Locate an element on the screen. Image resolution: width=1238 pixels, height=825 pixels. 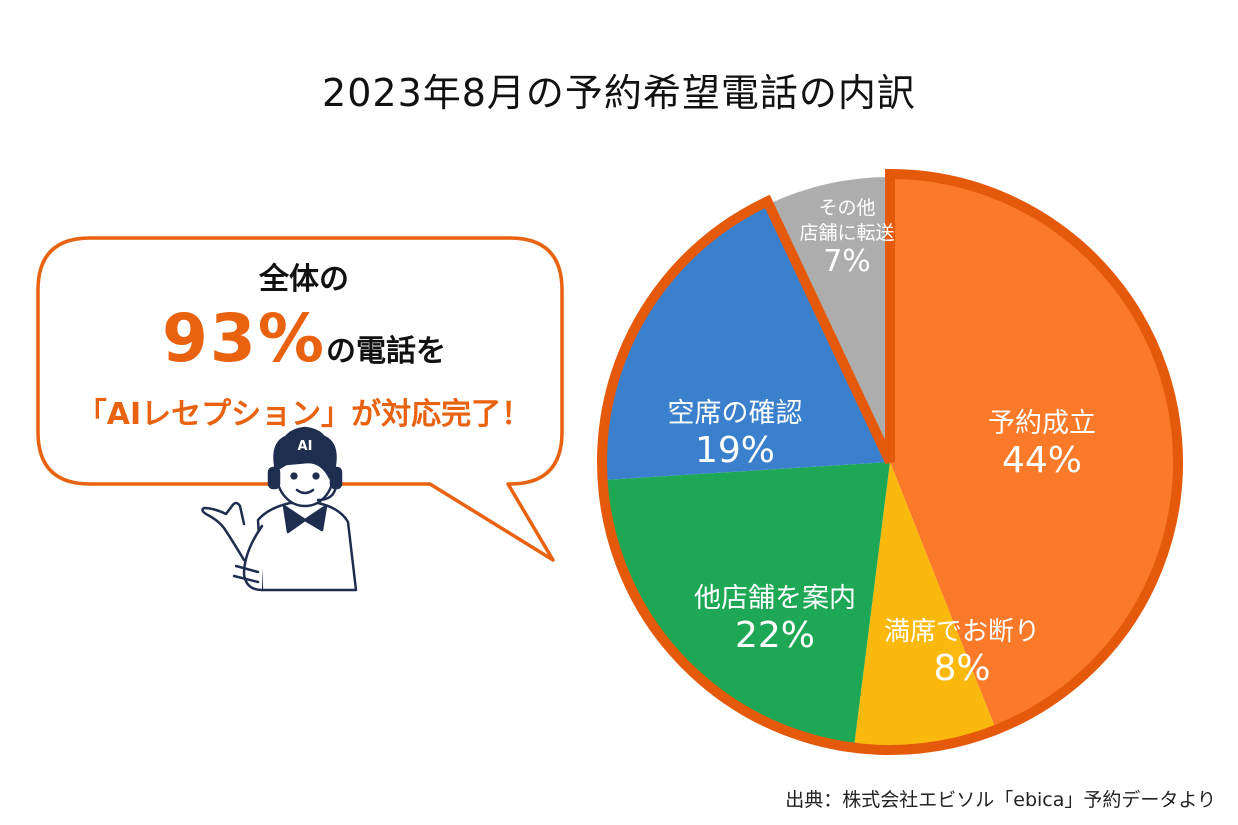
slice-value-2: 8% is located at coordinates (961, 668).